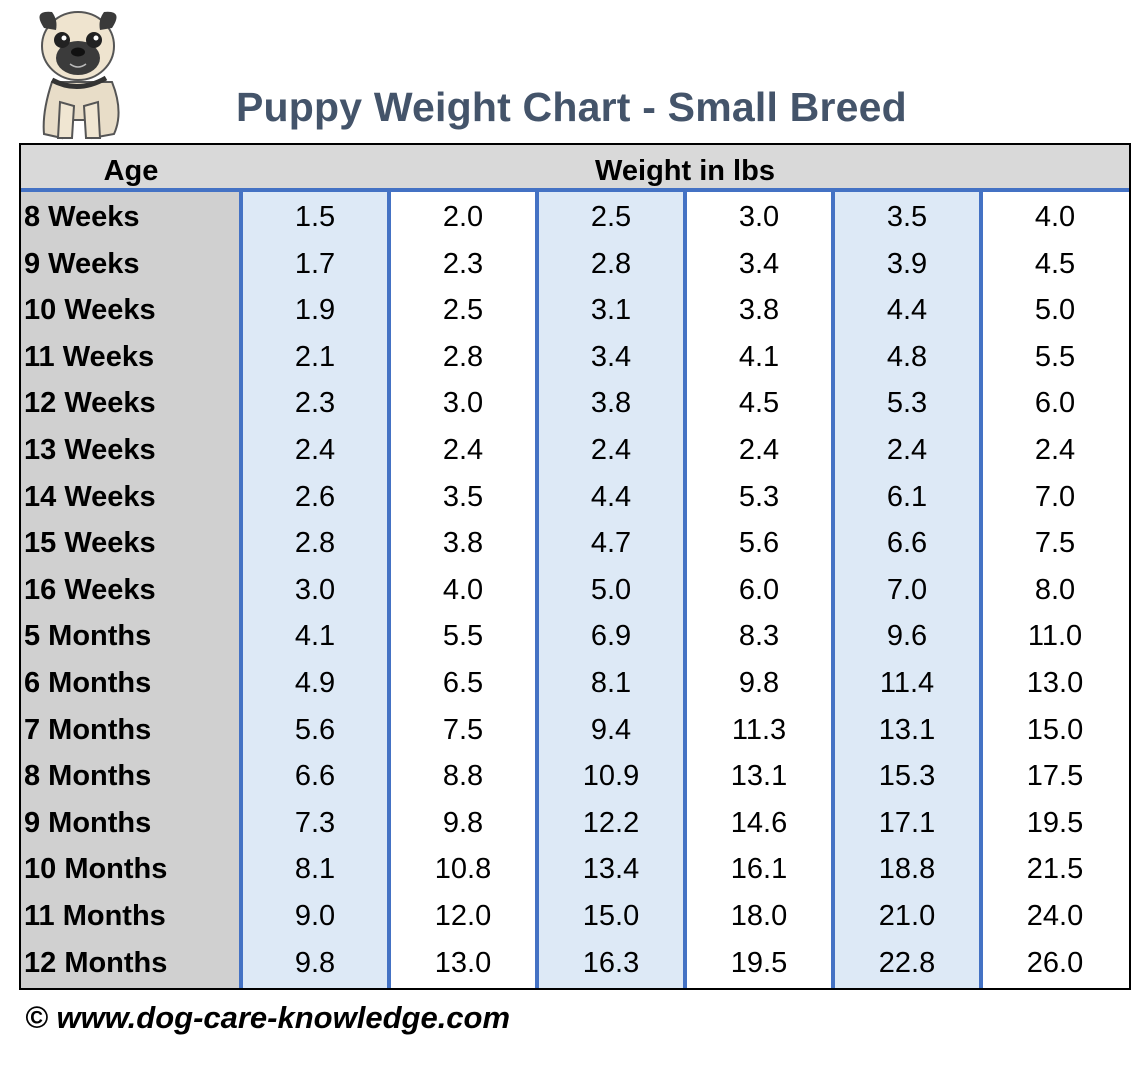 The height and width of the screenshot is (1066, 1133). Describe the element at coordinates (575, 401) in the screenshot. I see `table-row: 12 Weeks 2.3 3.0 3.8 4.5 5.3 6.0` at that location.